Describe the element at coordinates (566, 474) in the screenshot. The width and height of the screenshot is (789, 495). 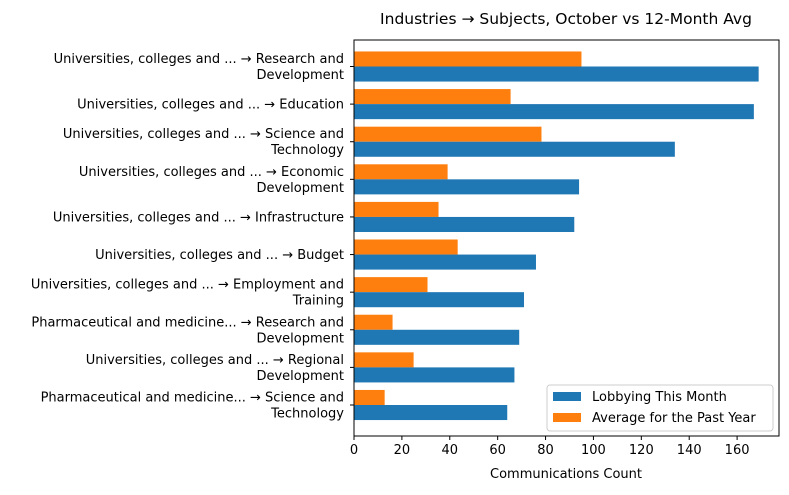
I see `x-axis-label: Communications Count` at that location.